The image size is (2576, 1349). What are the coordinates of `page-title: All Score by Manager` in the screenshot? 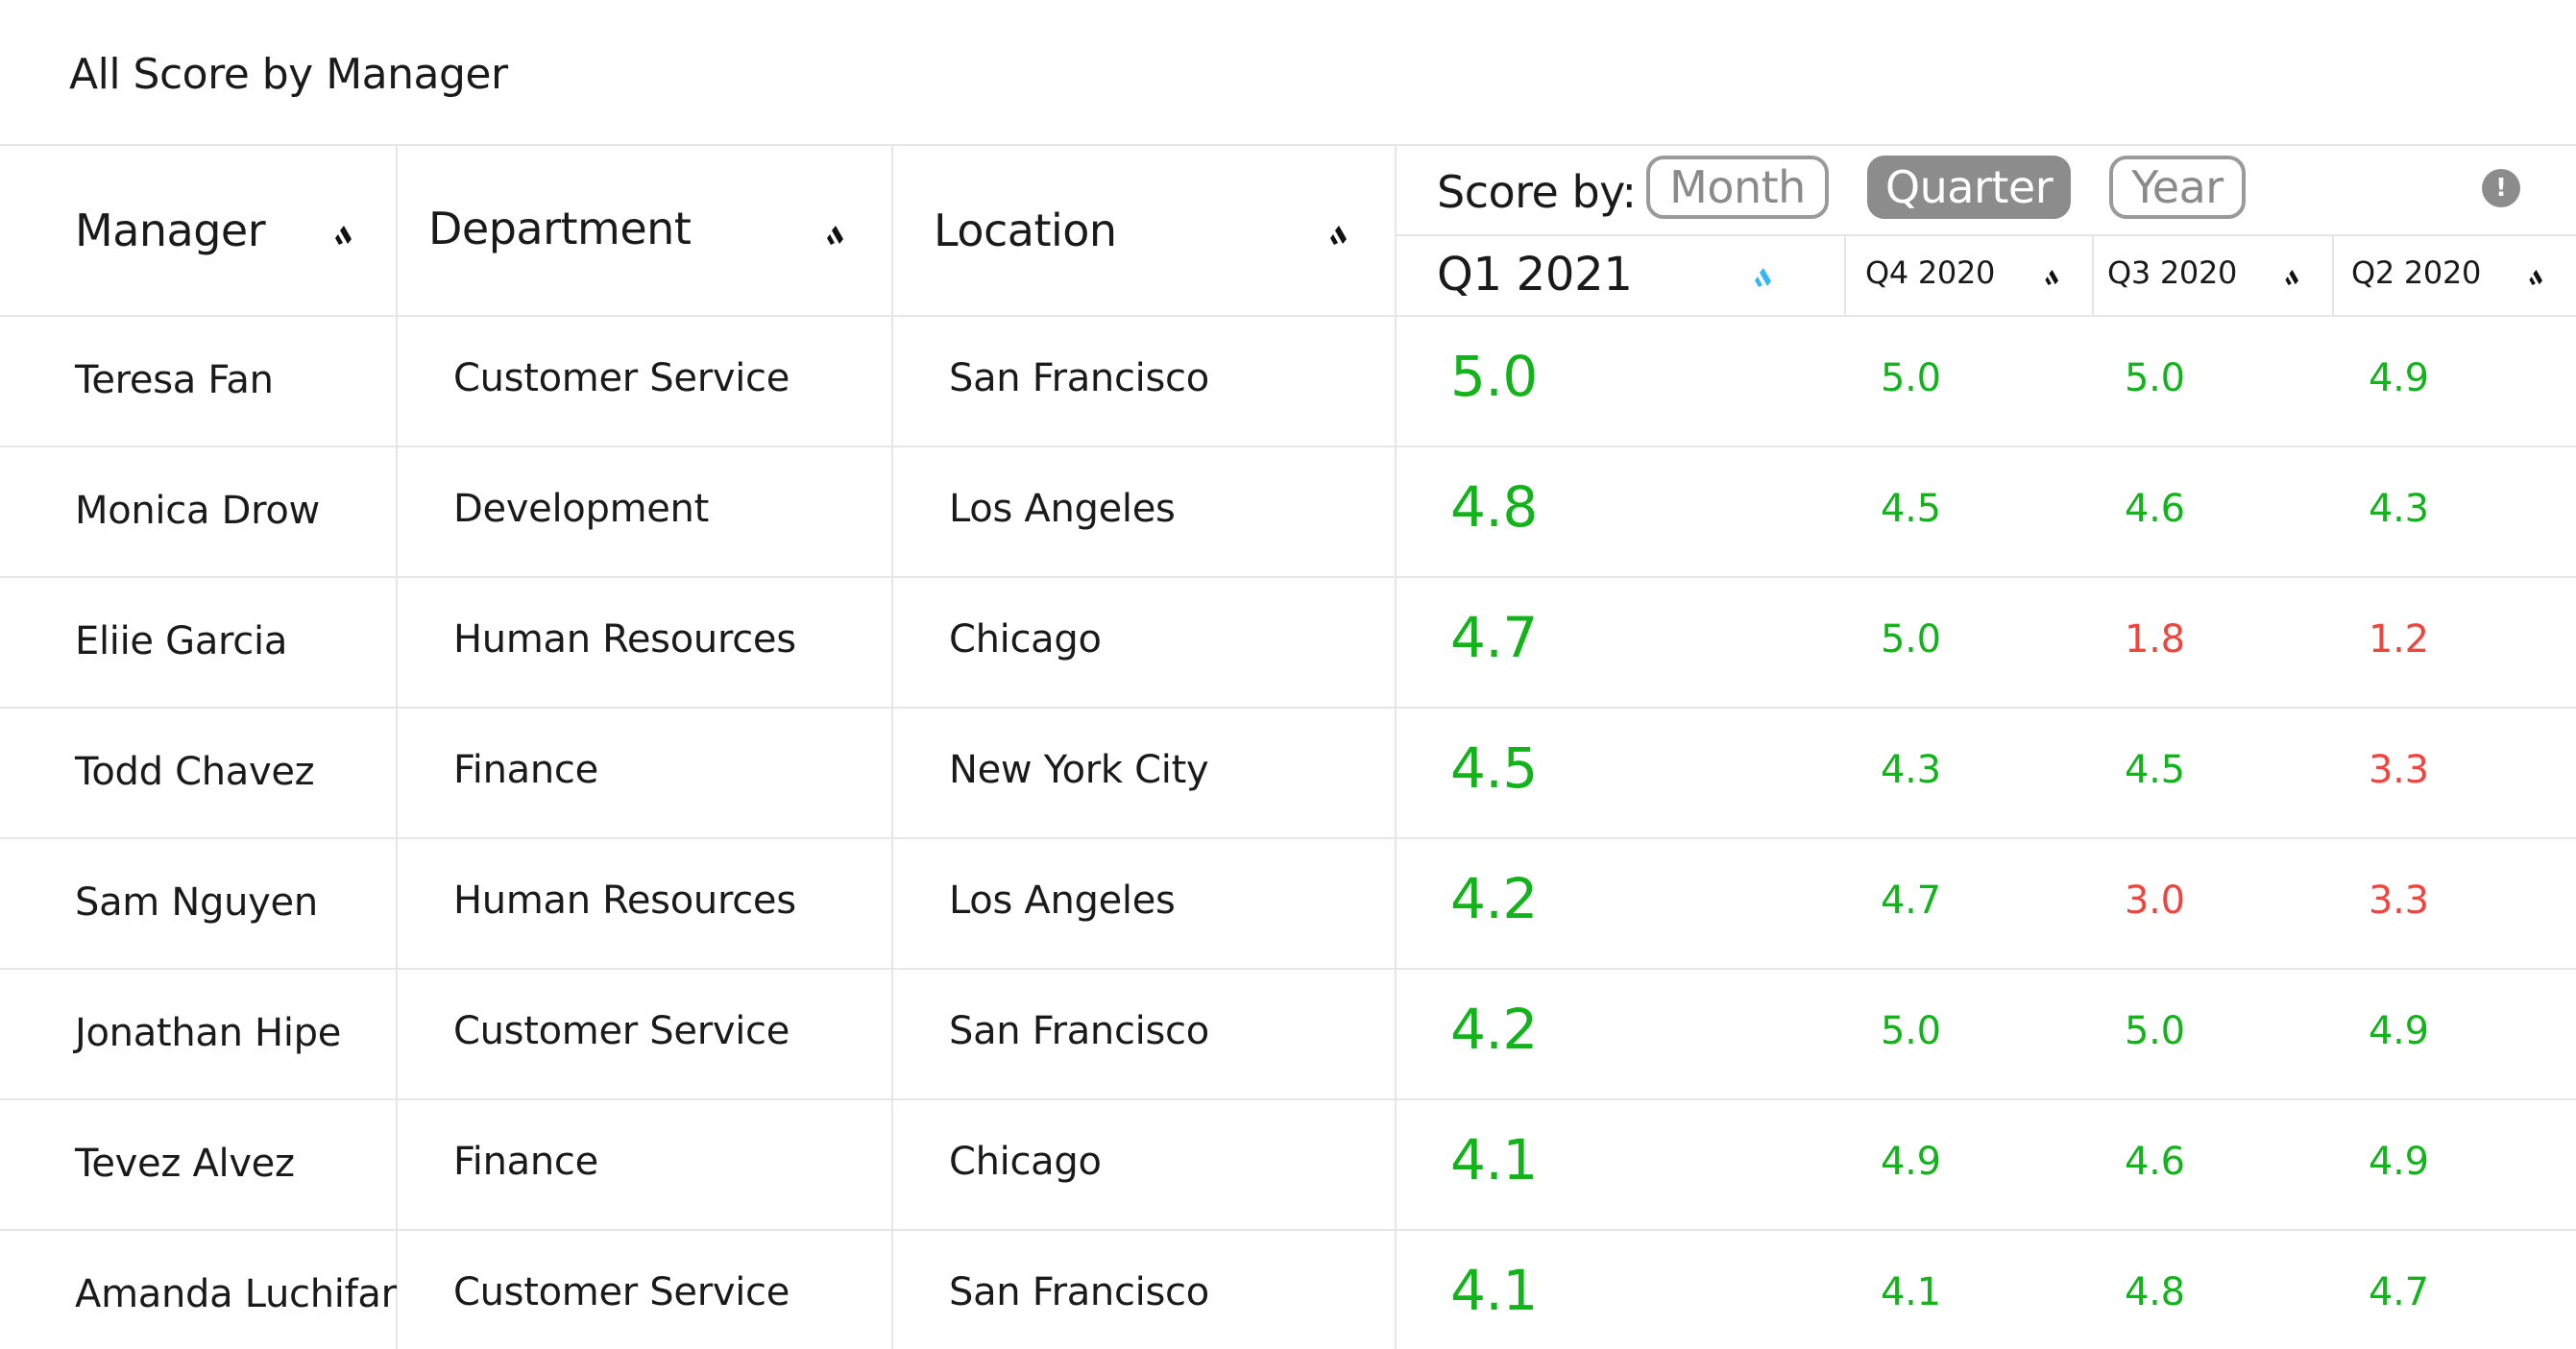 It's located at (288, 74).